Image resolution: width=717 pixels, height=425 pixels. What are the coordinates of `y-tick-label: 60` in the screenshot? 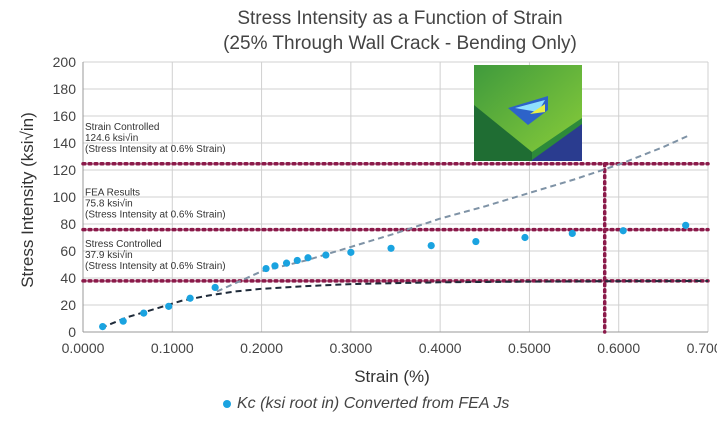 It's located at (68, 251).